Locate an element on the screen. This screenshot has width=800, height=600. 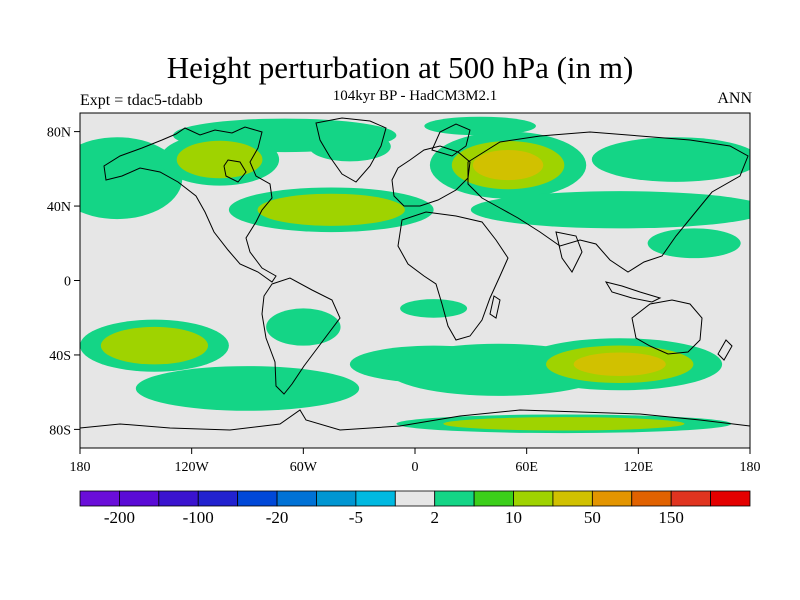
anomaly-n-atlantic-high is located at coordinates (331, 210).